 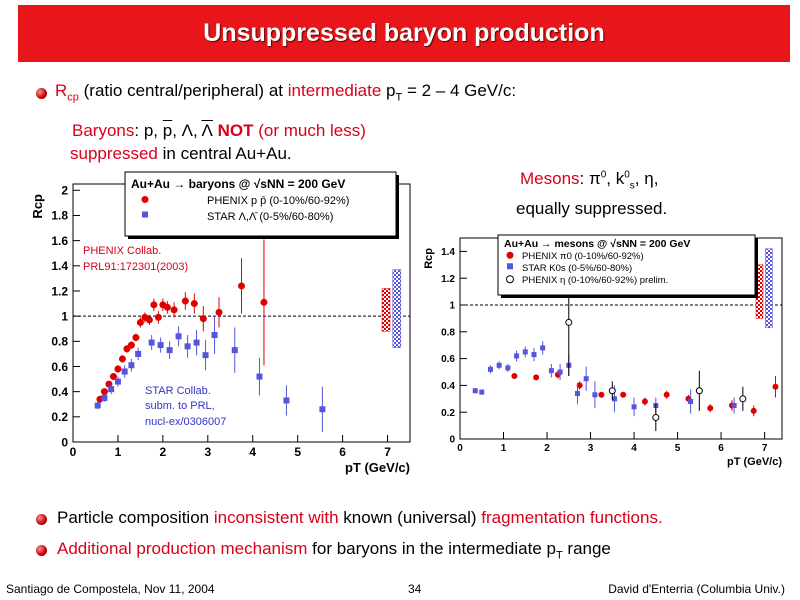 I want to click on legend-marker-square, so click(x=510, y=266).